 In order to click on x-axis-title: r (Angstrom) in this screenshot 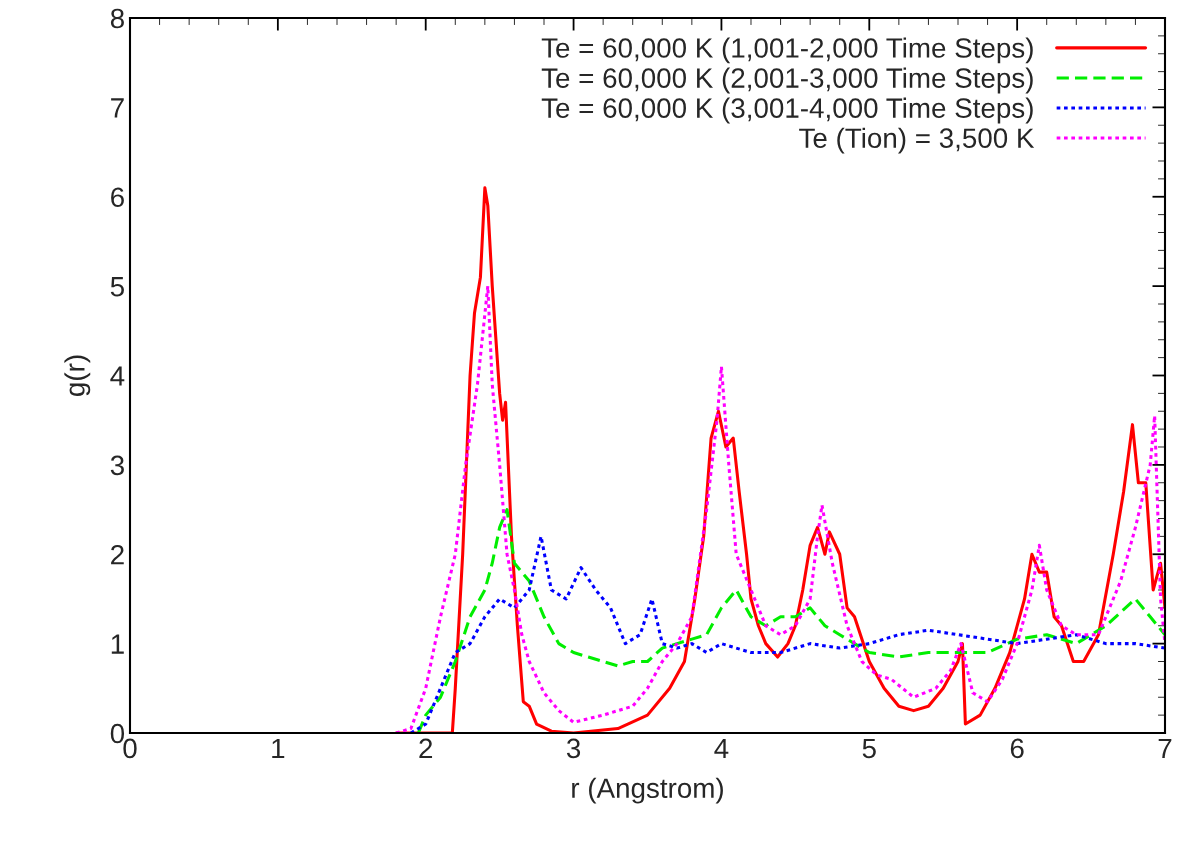, I will do `click(647, 790)`.